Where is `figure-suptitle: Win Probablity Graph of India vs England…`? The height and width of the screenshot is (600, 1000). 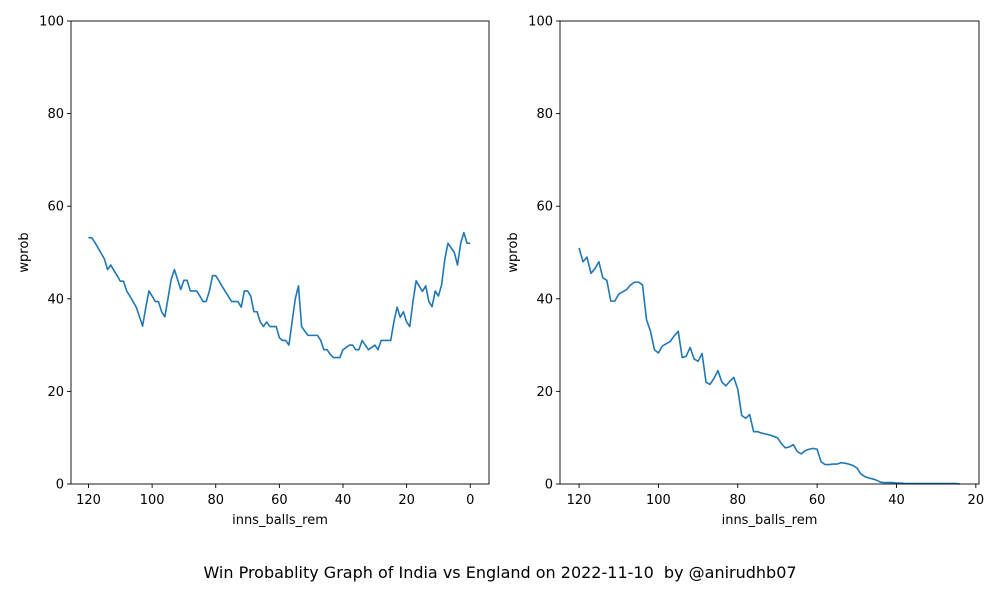
figure-suptitle: Win Probablity Graph of India vs England… is located at coordinates (500, 572).